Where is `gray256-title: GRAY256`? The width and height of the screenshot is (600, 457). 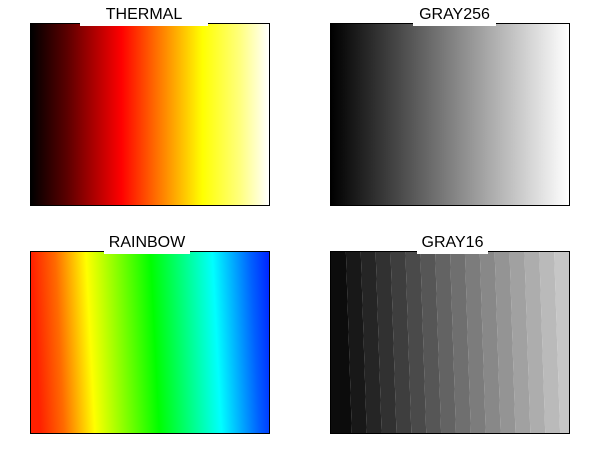
gray256-title: GRAY256 is located at coordinates (454, 15).